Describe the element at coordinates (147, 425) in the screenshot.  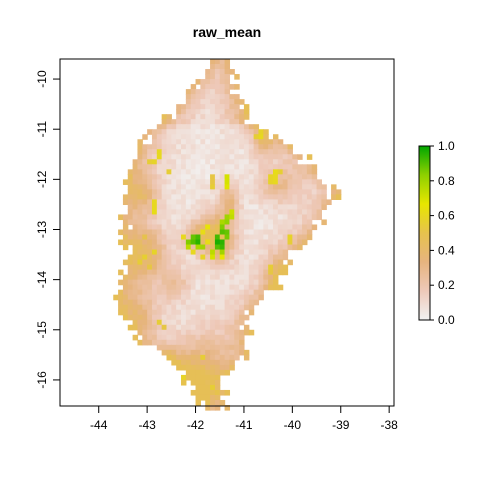
I see `x-tick-label: -43` at that location.